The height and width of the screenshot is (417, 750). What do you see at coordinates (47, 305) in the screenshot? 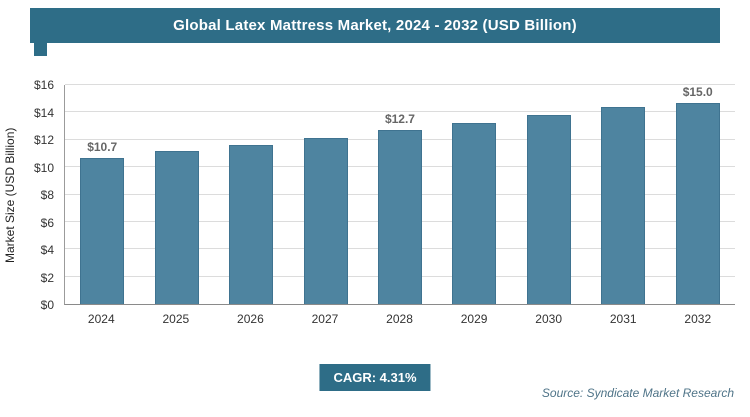
I see `y-tick-label: $0` at bounding box center [47, 305].